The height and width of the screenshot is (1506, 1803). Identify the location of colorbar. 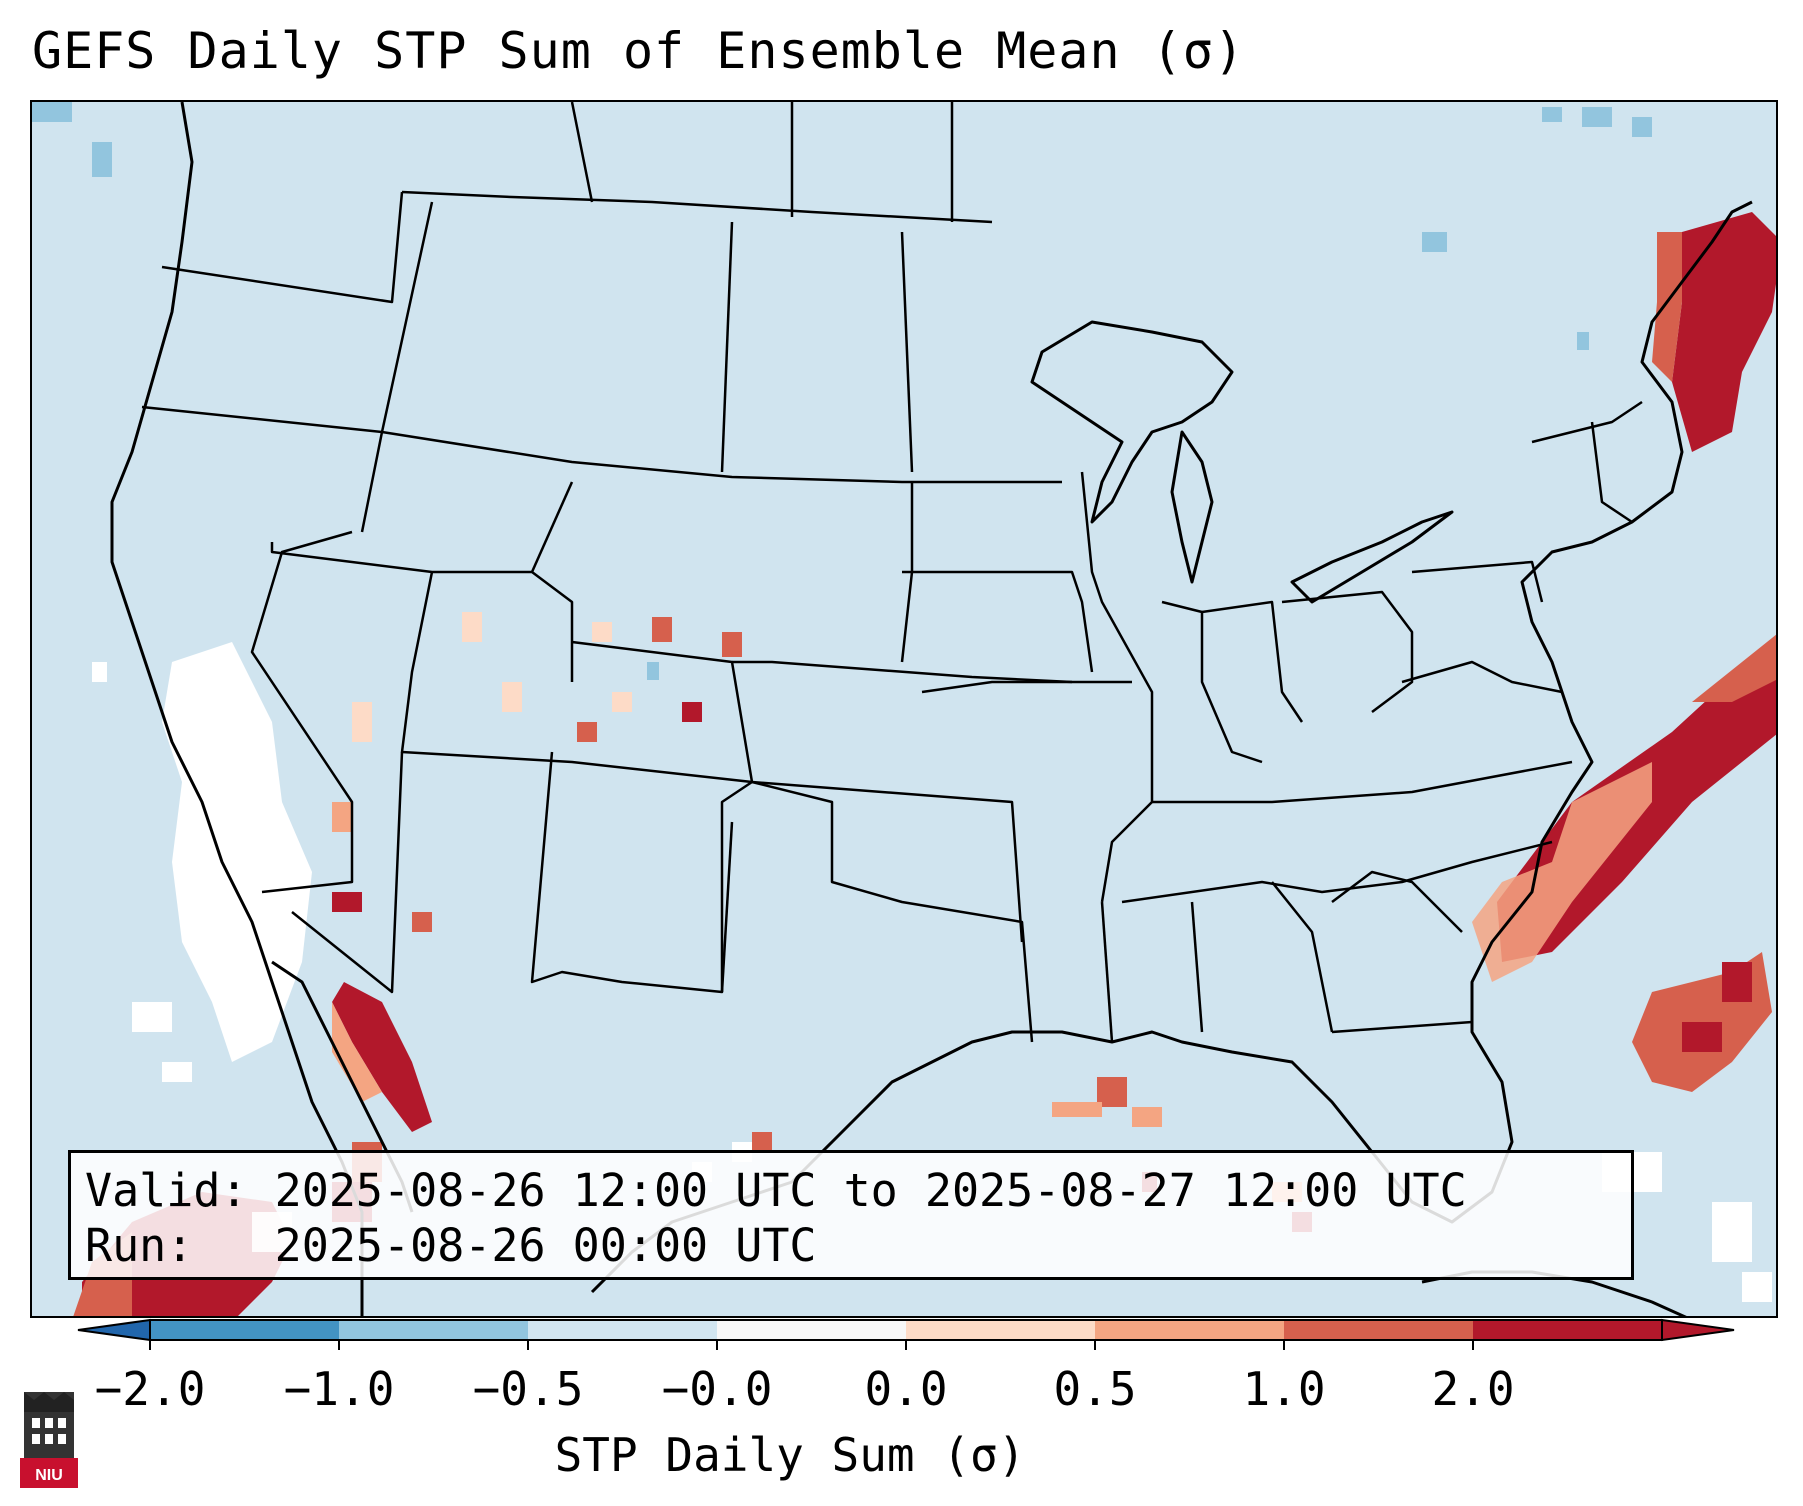
(906, 1334).